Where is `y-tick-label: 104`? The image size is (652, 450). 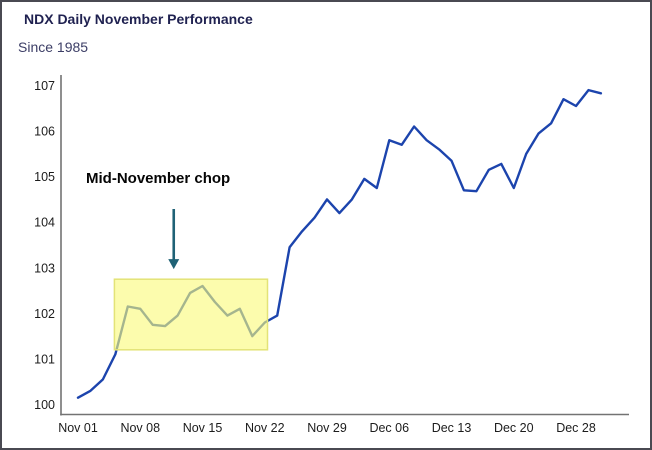
y-tick-label: 104 is located at coordinates (44, 223).